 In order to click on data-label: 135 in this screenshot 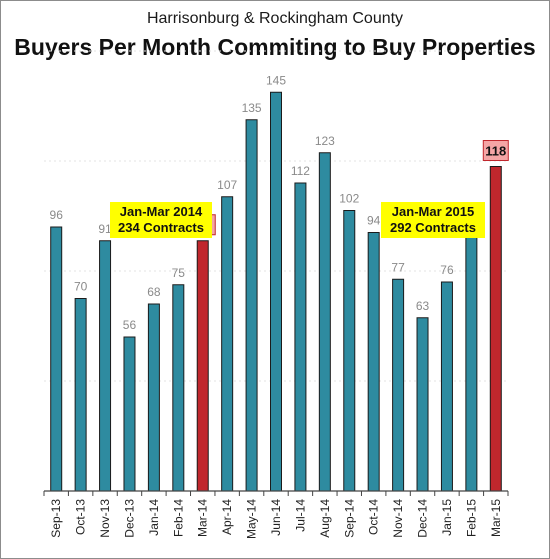, I will do `click(252, 108)`.